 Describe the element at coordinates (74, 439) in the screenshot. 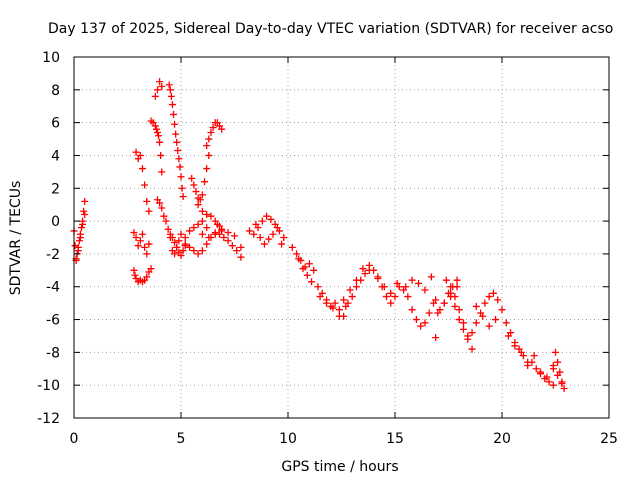

I see `x-tick-label: 0` at that location.